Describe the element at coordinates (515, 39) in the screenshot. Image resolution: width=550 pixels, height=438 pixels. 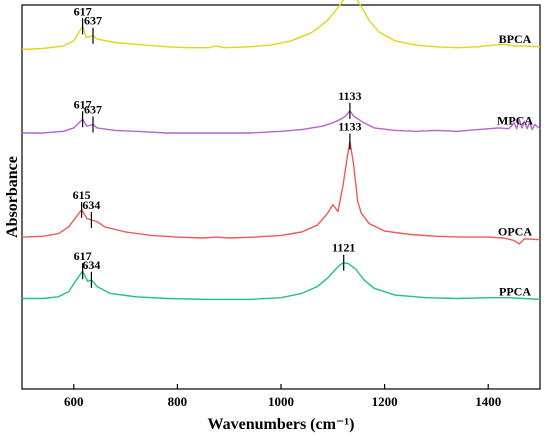
I see `series-label-bpca: BPCA` at that location.